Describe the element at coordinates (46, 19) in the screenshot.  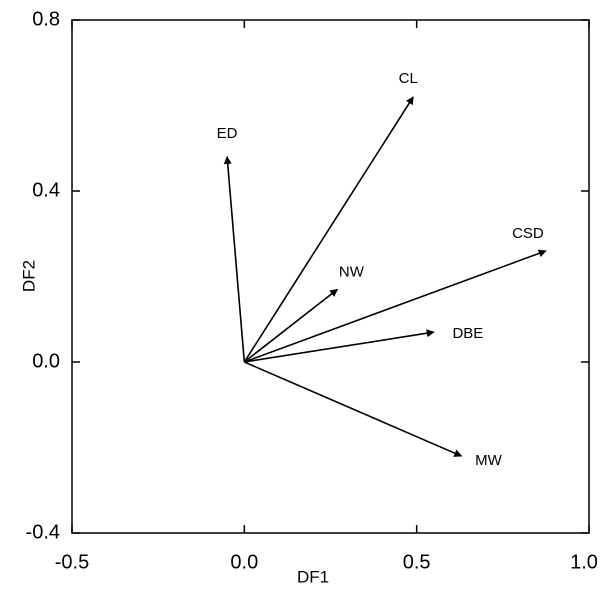
I see `y-tick-label: 0.8` at that location.